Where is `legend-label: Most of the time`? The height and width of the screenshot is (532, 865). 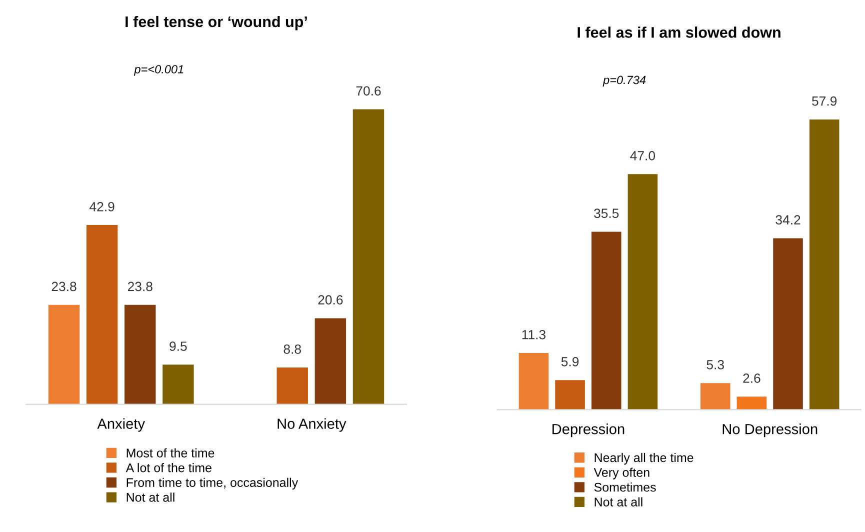
legend-label: Most of the time is located at coordinates (170, 453).